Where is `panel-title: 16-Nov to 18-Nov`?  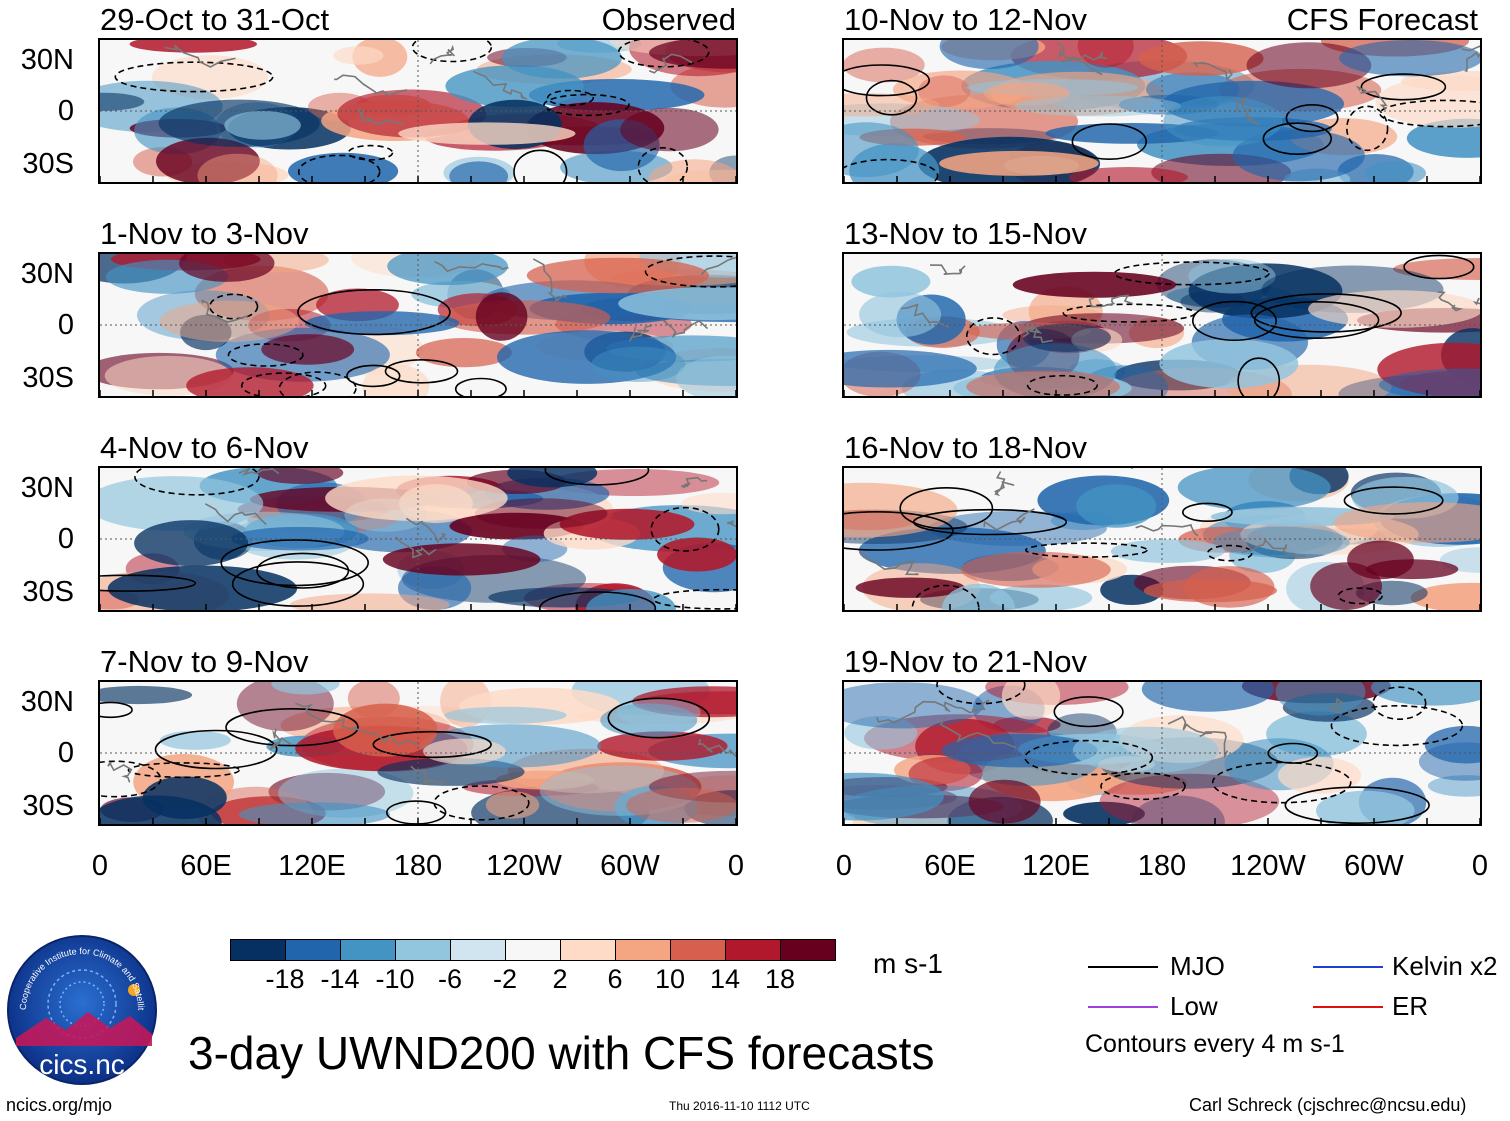
panel-title: 16-Nov to 18-Nov is located at coordinates (965, 447).